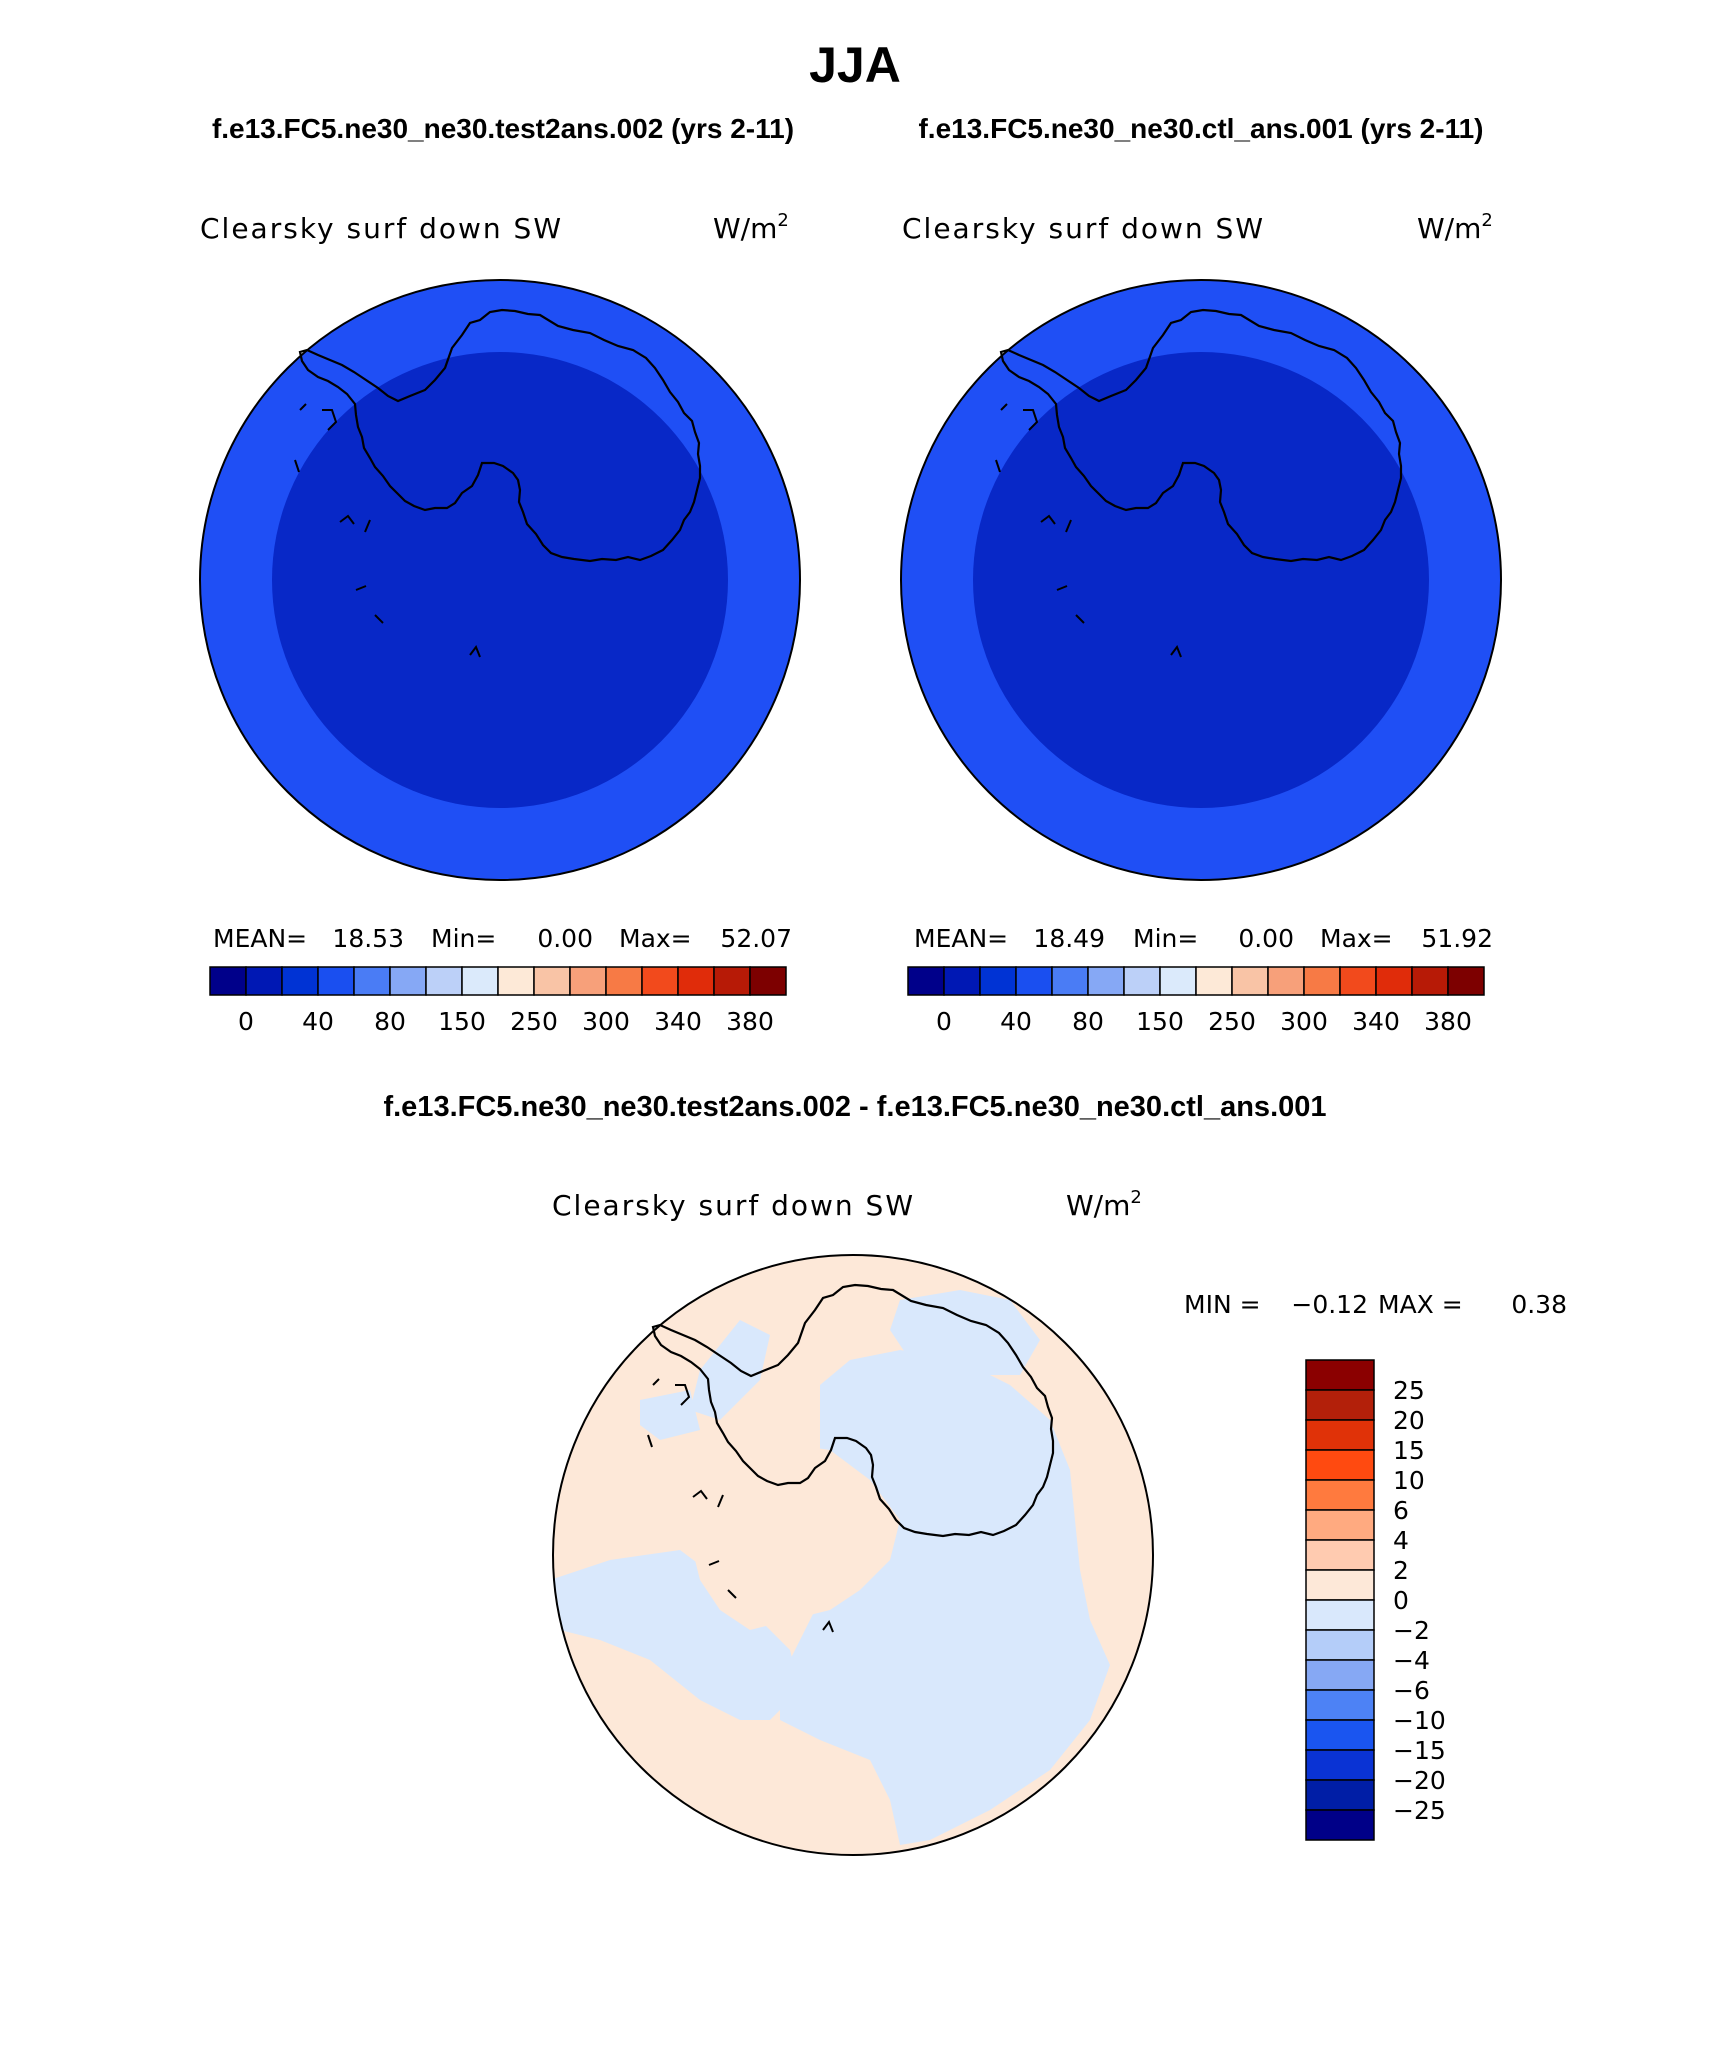 This screenshot has width=1710, height=2061. I want to click on diff-colorbar-tick-label: −6, so click(1411, 1690).